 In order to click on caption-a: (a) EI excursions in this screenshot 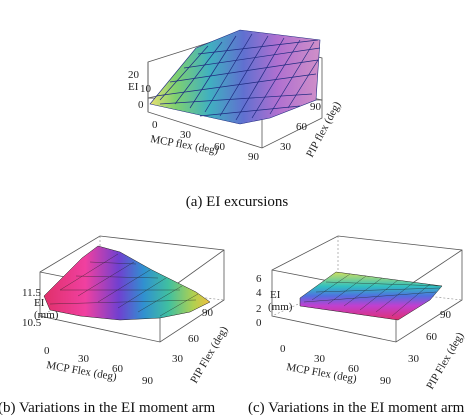, I will do `click(237, 202)`.